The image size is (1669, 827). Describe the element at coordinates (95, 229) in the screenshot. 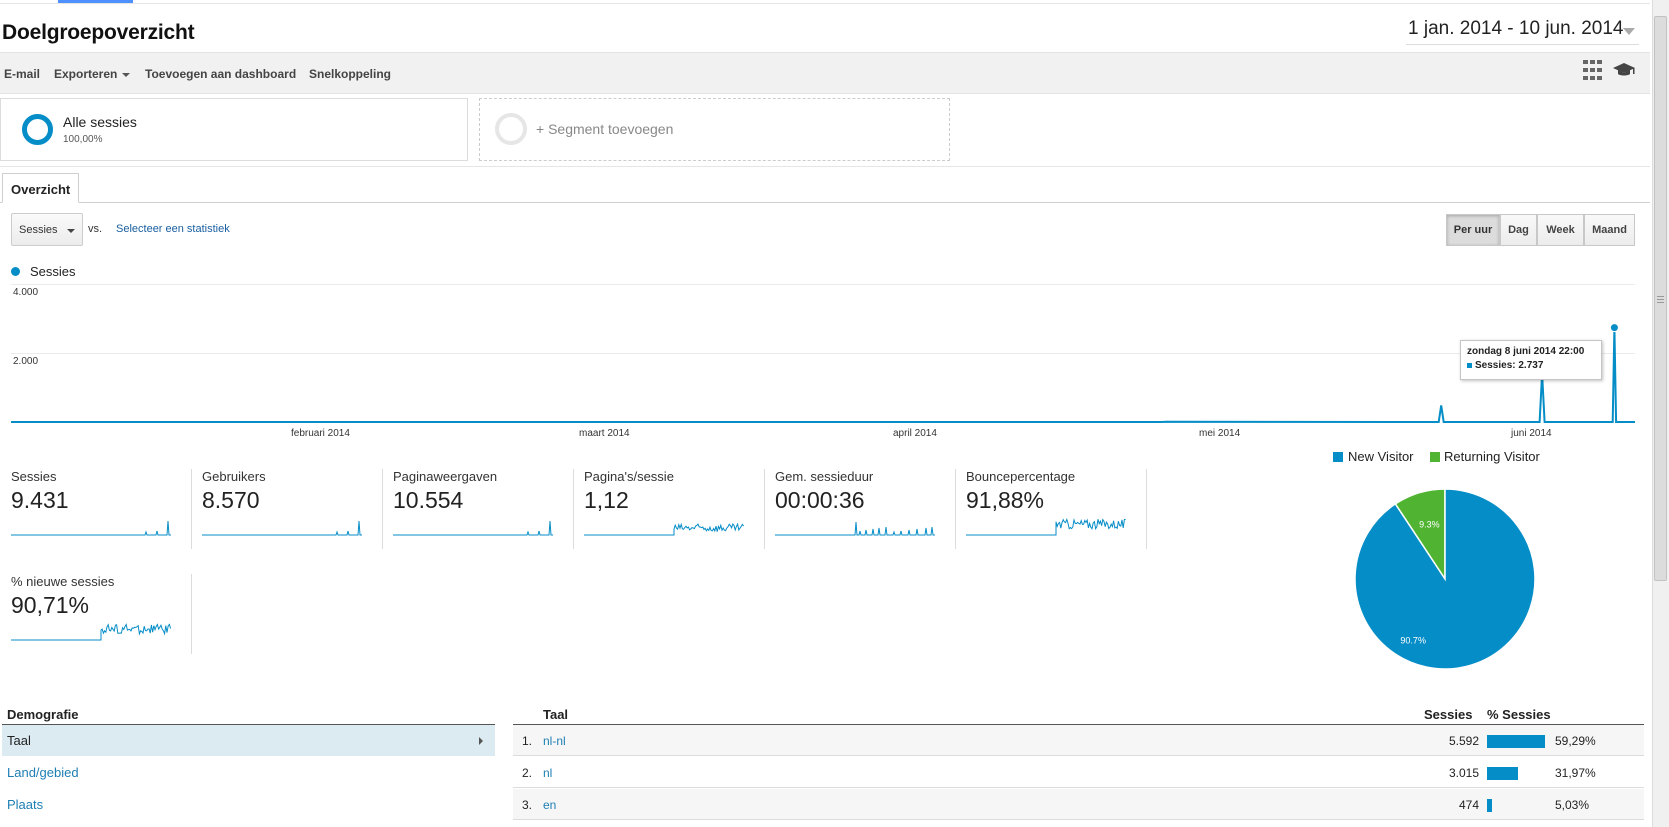

I see `vs-label: vs.` at that location.